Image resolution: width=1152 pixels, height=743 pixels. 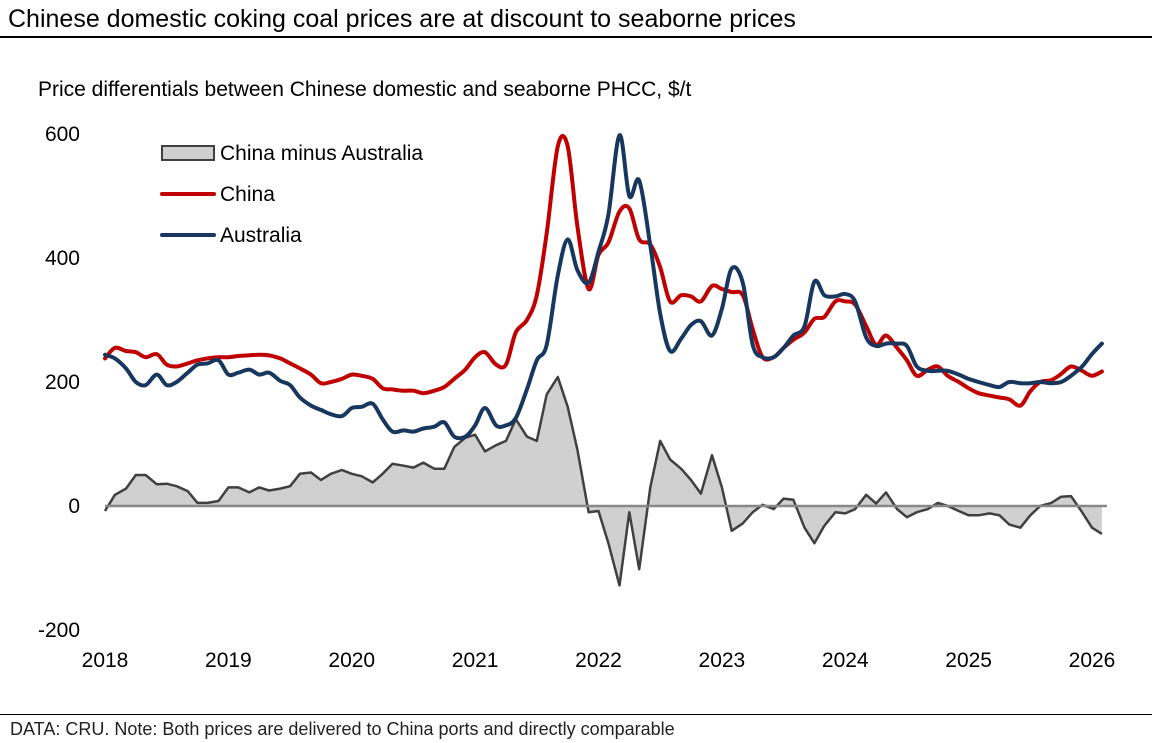 What do you see at coordinates (1092, 660) in the screenshot?
I see `x-tick-label: 2026` at bounding box center [1092, 660].